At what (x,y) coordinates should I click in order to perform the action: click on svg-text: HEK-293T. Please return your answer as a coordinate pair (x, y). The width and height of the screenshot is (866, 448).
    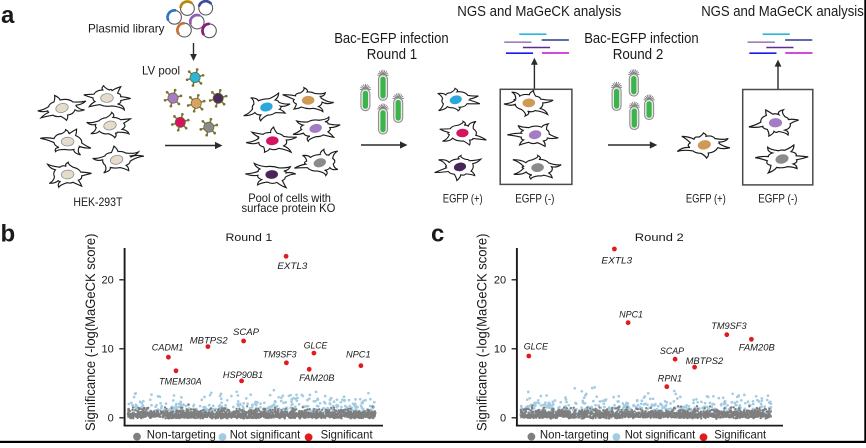
    Looking at the image, I should click on (98, 202).